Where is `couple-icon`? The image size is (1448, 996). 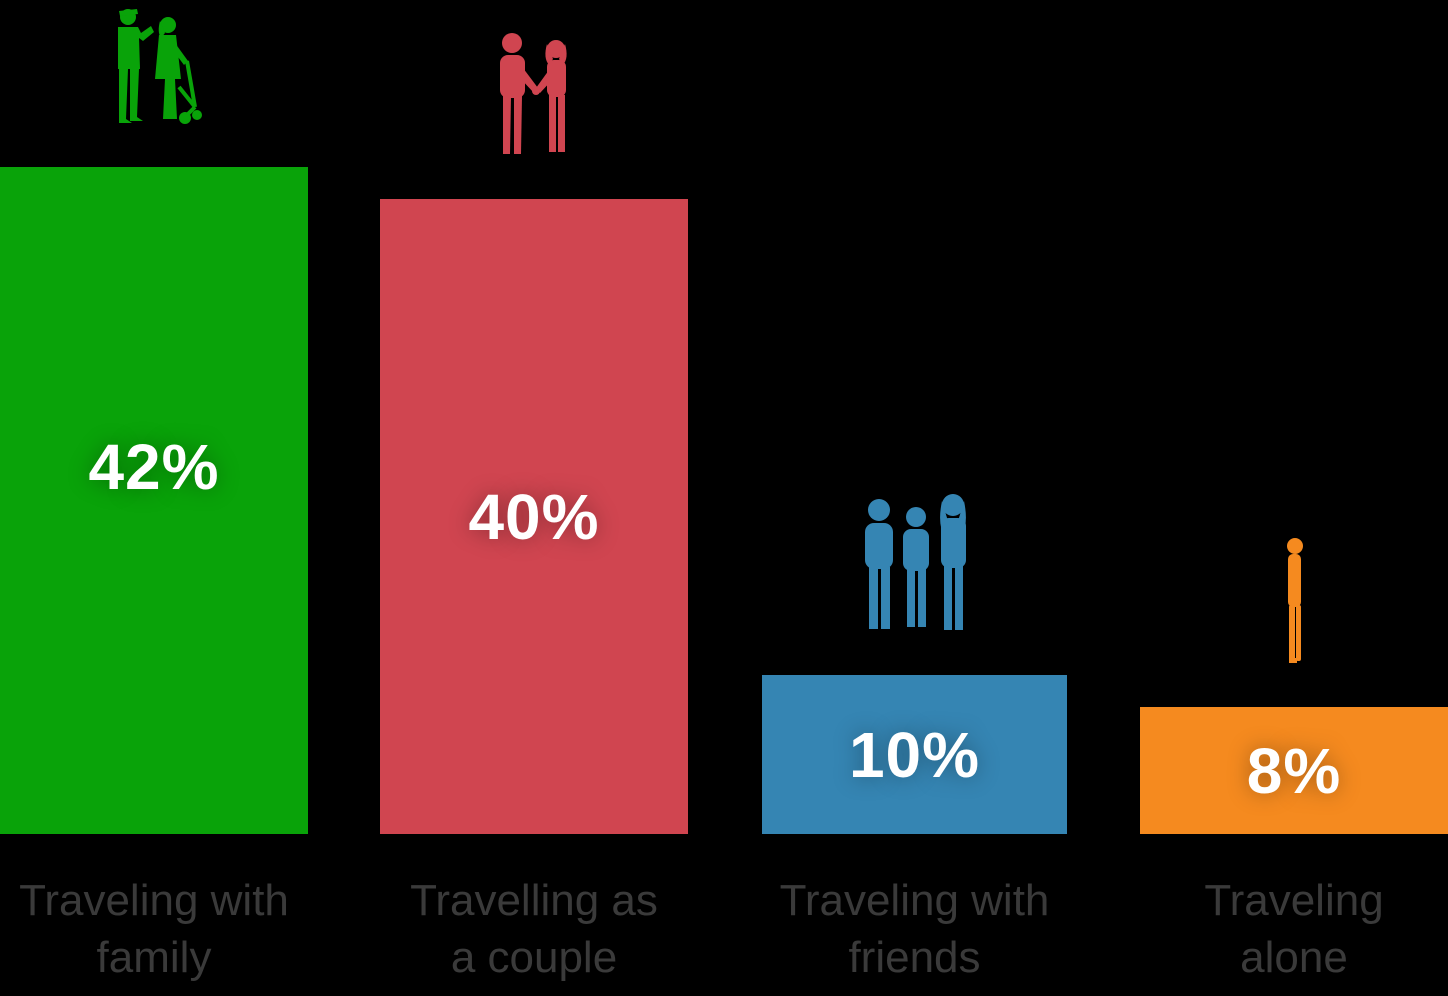 couple-icon is located at coordinates (534, 95).